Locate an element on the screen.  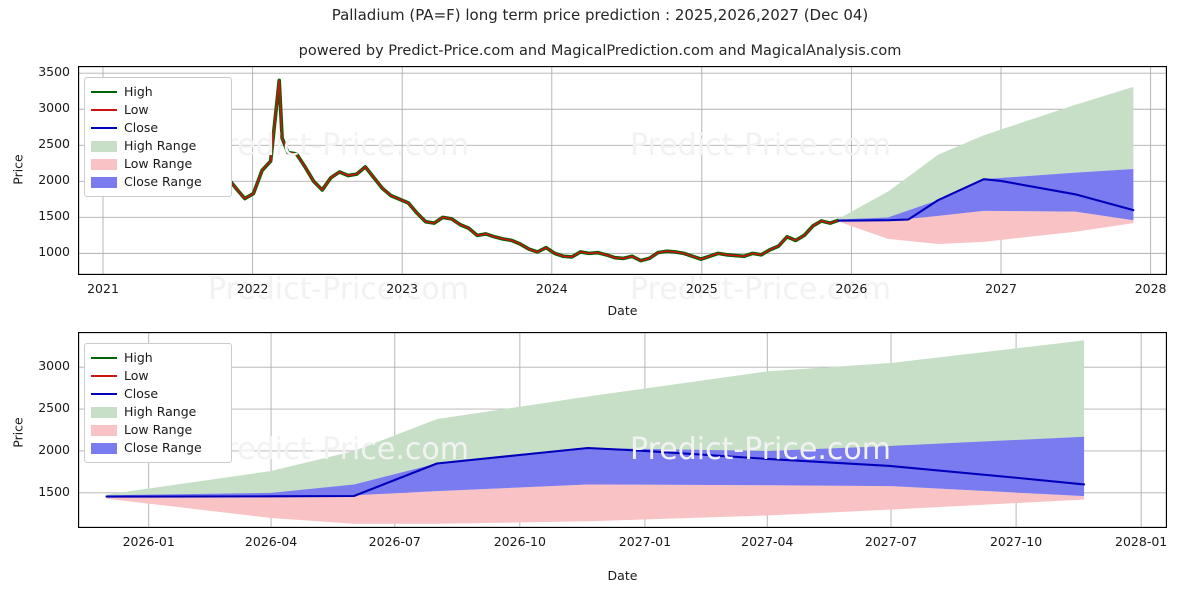
x-tick-label: 2024 is located at coordinates (551, 288).